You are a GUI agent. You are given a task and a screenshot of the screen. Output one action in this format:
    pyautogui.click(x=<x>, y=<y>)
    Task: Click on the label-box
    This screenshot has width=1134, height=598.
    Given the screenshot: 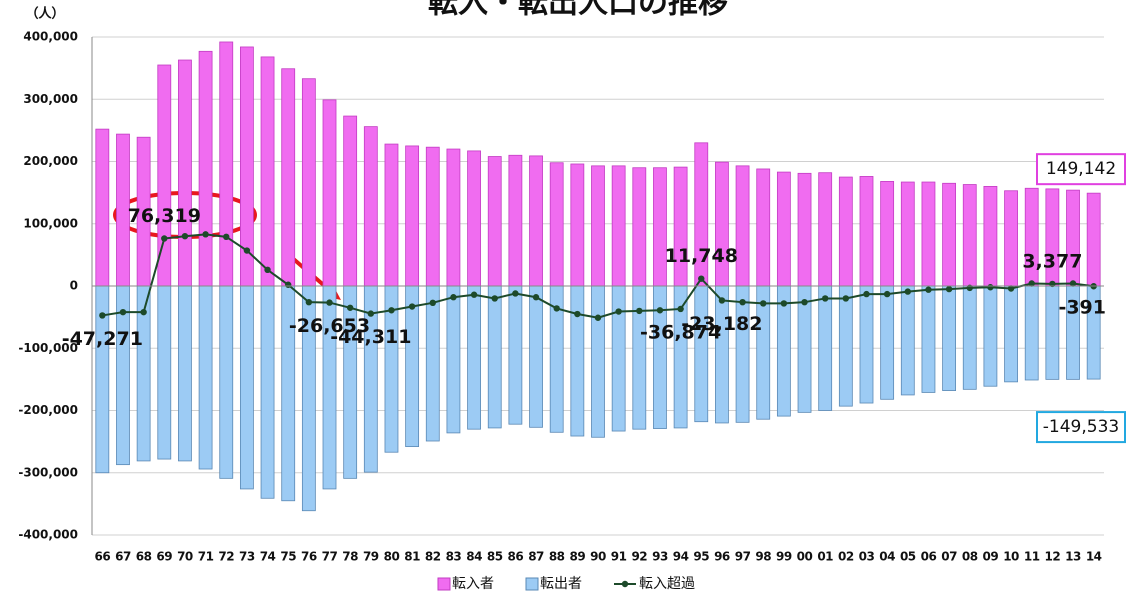 What is the action you would take?
    pyautogui.click(x=1081, y=427)
    